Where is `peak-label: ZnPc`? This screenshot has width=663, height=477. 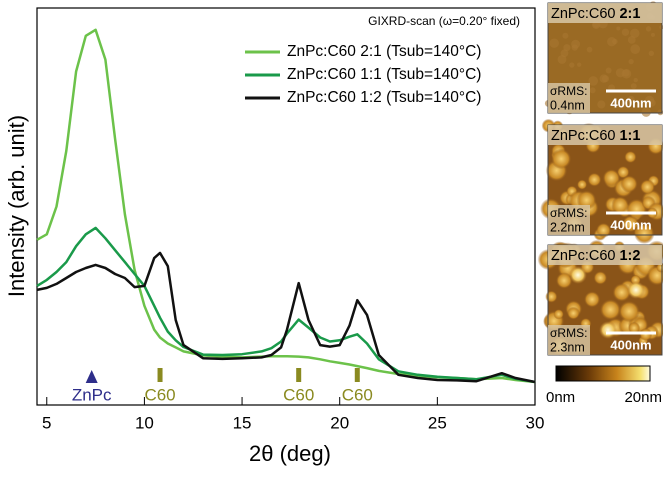 peak-label: ZnPc is located at coordinates (92, 394).